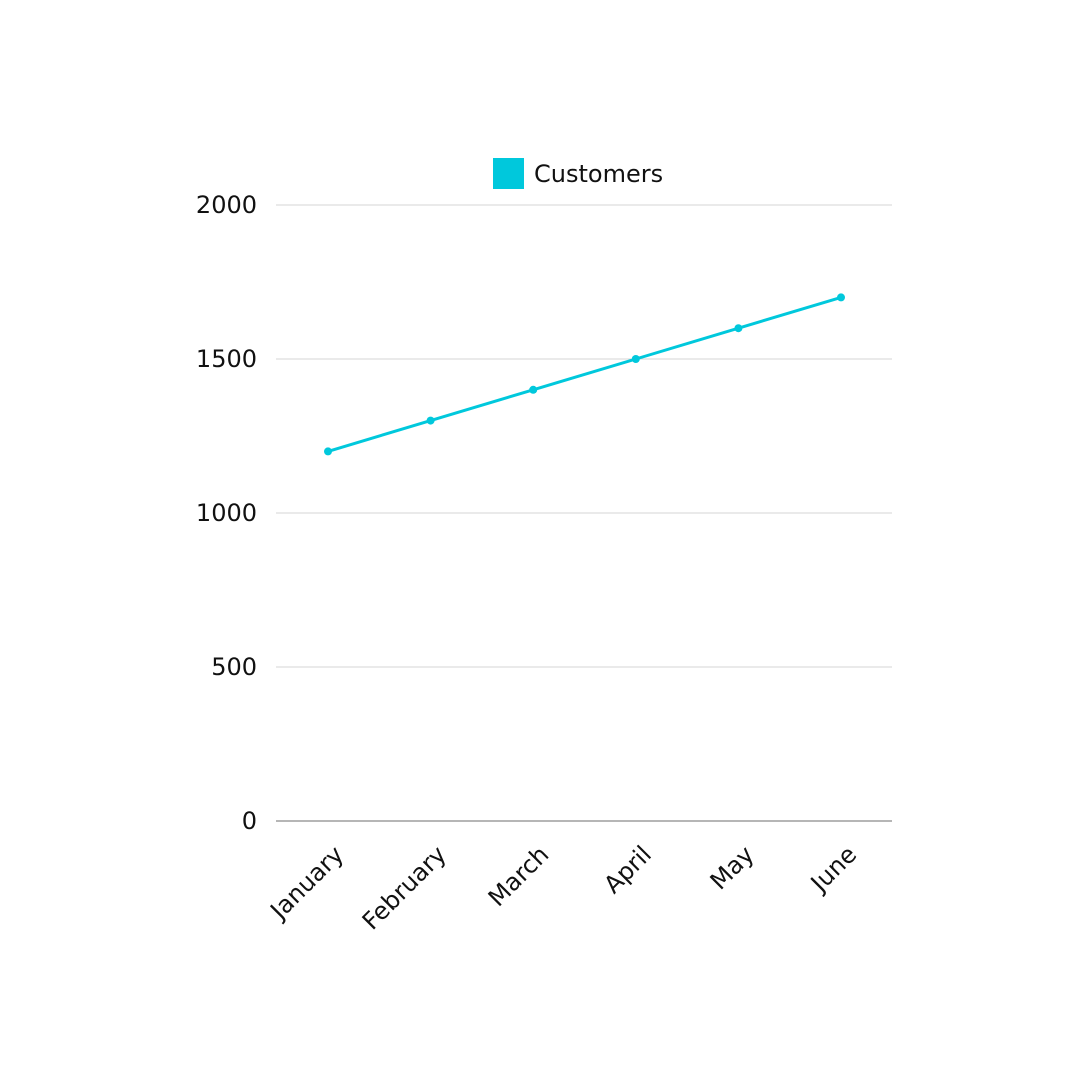  I want to click on data-point-may, so click(738, 328).